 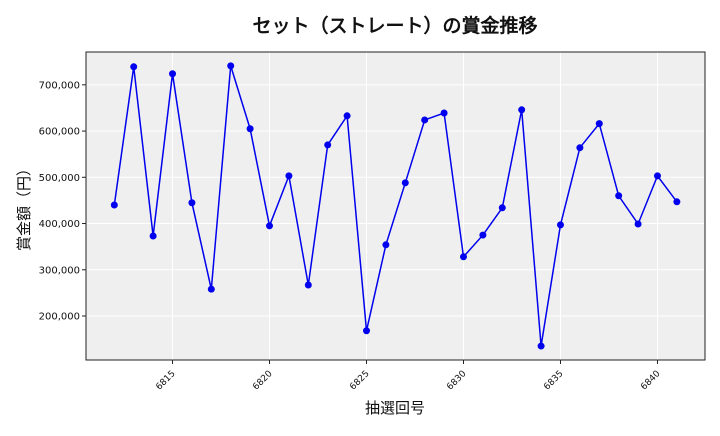 What do you see at coordinates (262, 380) in the screenshot?
I see `x-tick-label: 6820` at bounding box center [262, 380].